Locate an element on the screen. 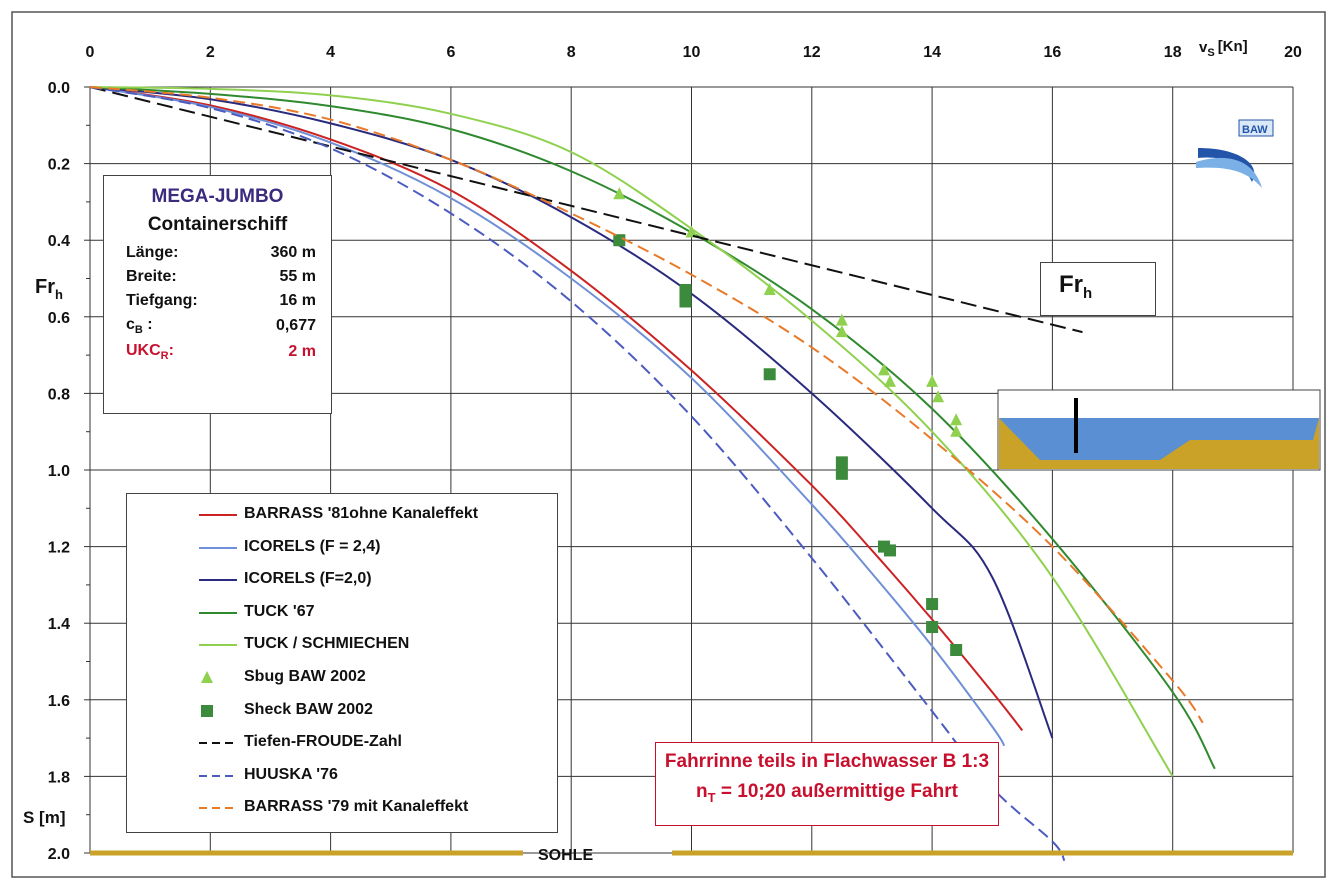  legend-square is located at coordinates (207, 710).